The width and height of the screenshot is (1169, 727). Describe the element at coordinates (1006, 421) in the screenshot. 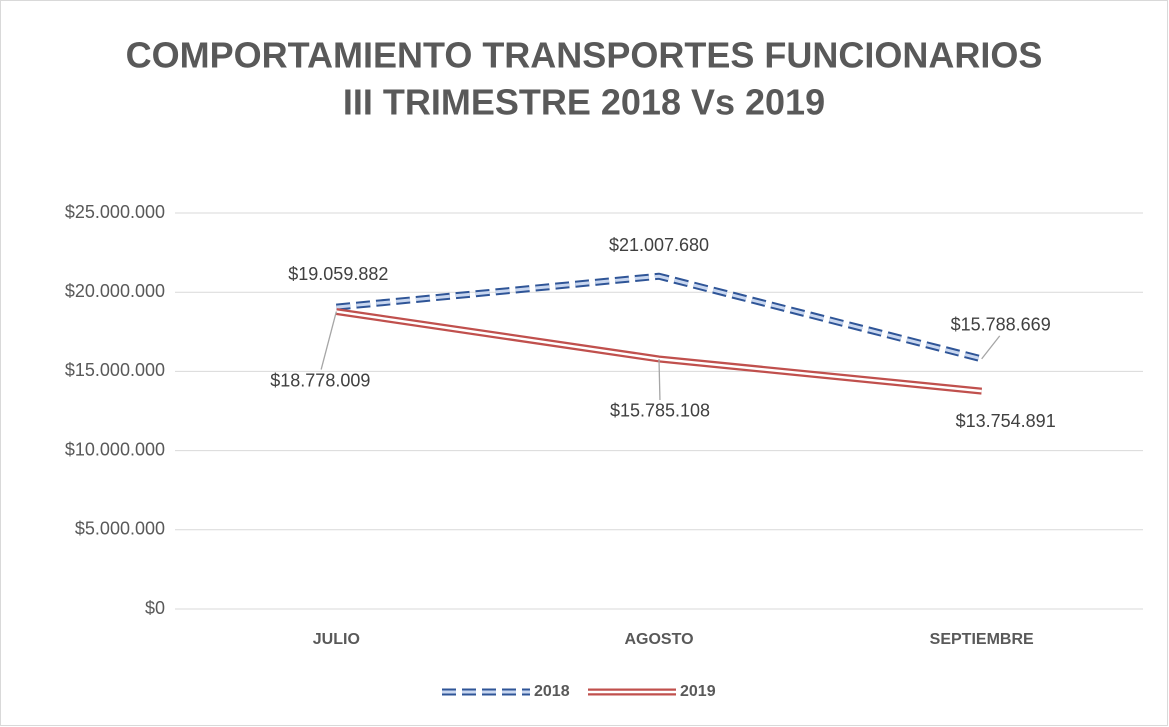

I see `data-label: $13.754.891` at that location.